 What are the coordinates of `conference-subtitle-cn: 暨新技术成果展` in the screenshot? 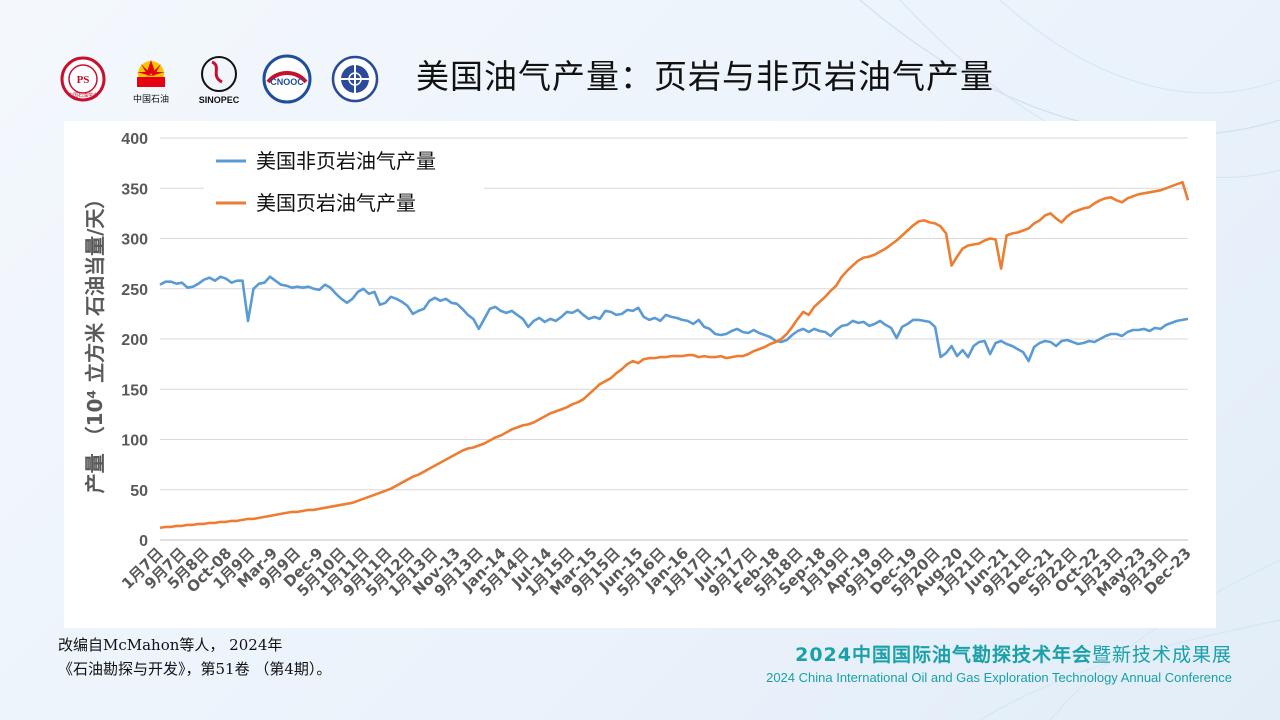 It's located at (1161, 655).